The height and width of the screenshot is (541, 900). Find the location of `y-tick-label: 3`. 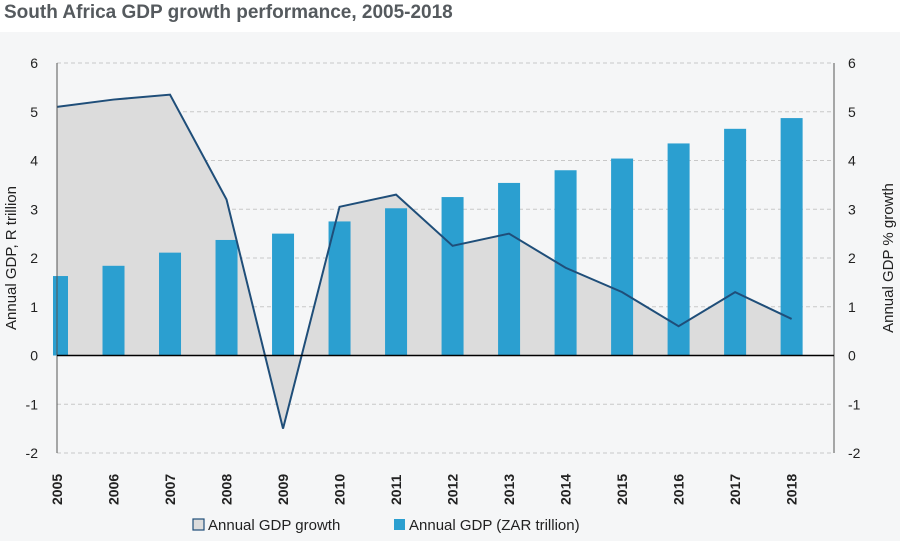

y-tick-label: 3 is located at coordinates (34, 209).